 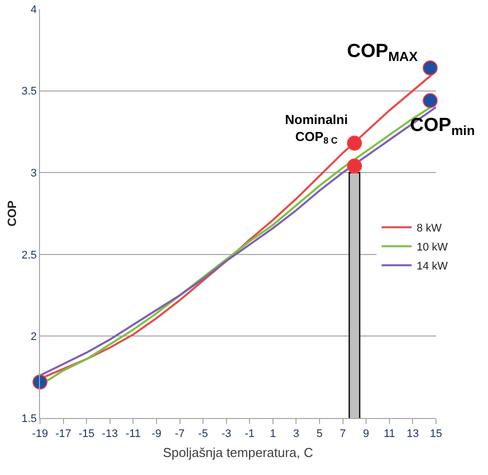 What do you see at coordinates (157, 434) in the screenshot?
I see `x-tick-label: -9` at bounding box center [157, 434].